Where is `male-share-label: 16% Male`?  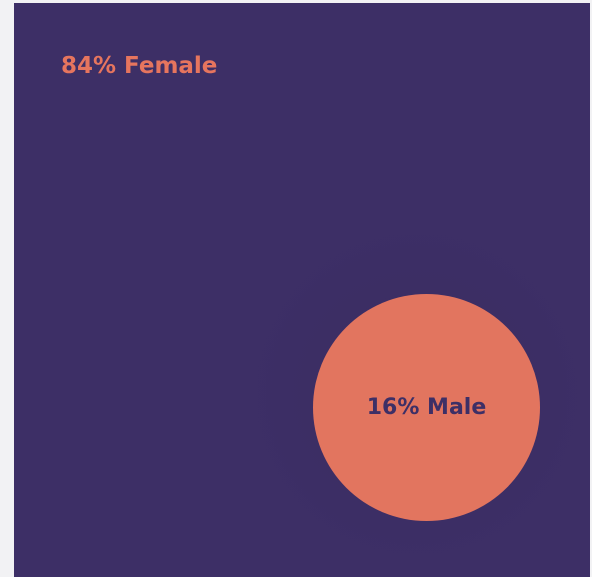 male-share-label: 16% Male is located at coordinates (426, 407).